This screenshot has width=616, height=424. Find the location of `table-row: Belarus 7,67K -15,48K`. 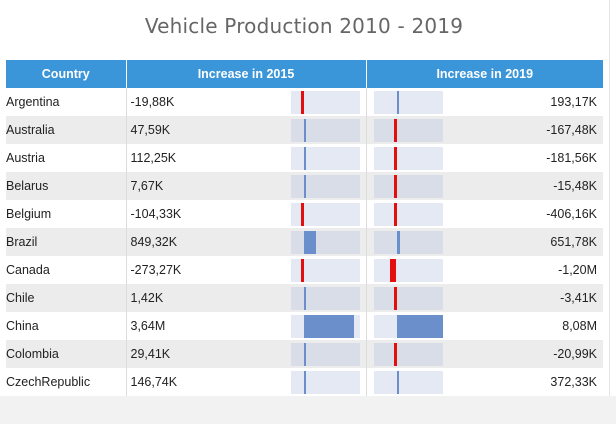

table-row: Belarus 7,67K -15,48K is located at coordinates (304, 186).